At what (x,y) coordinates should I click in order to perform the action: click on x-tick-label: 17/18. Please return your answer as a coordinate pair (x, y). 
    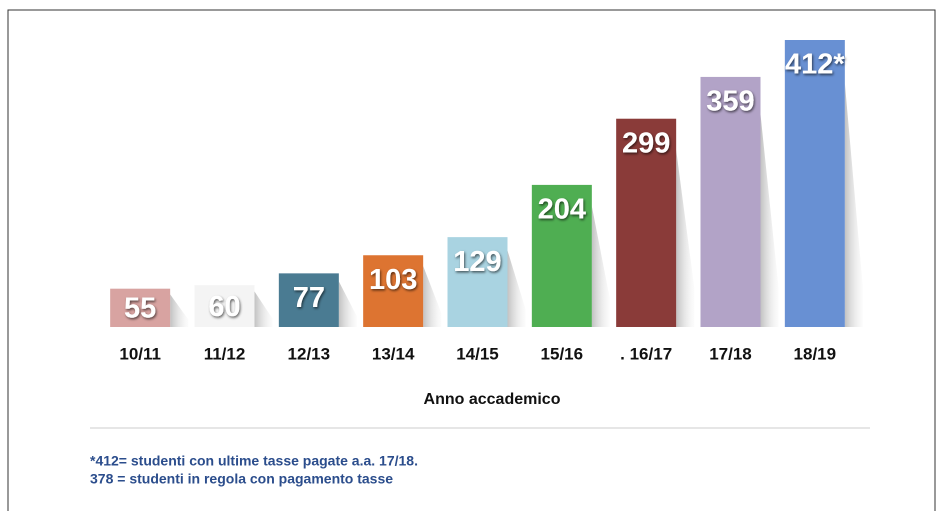
    Looking at the image, I should click on (730, 353).